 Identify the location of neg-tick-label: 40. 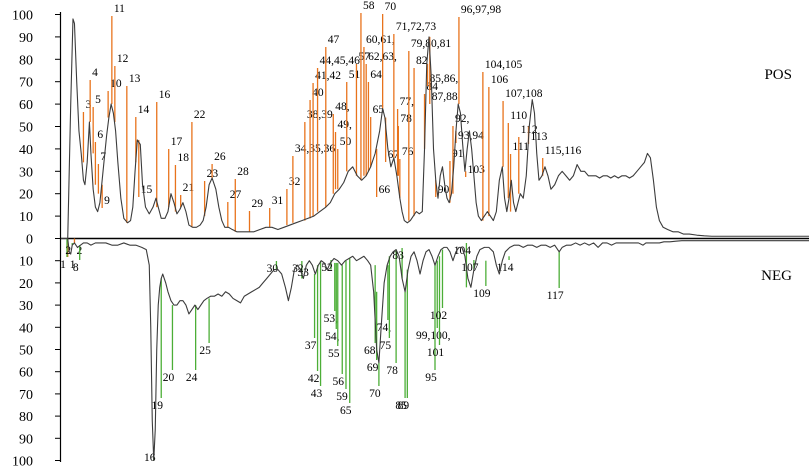
(26, 328).